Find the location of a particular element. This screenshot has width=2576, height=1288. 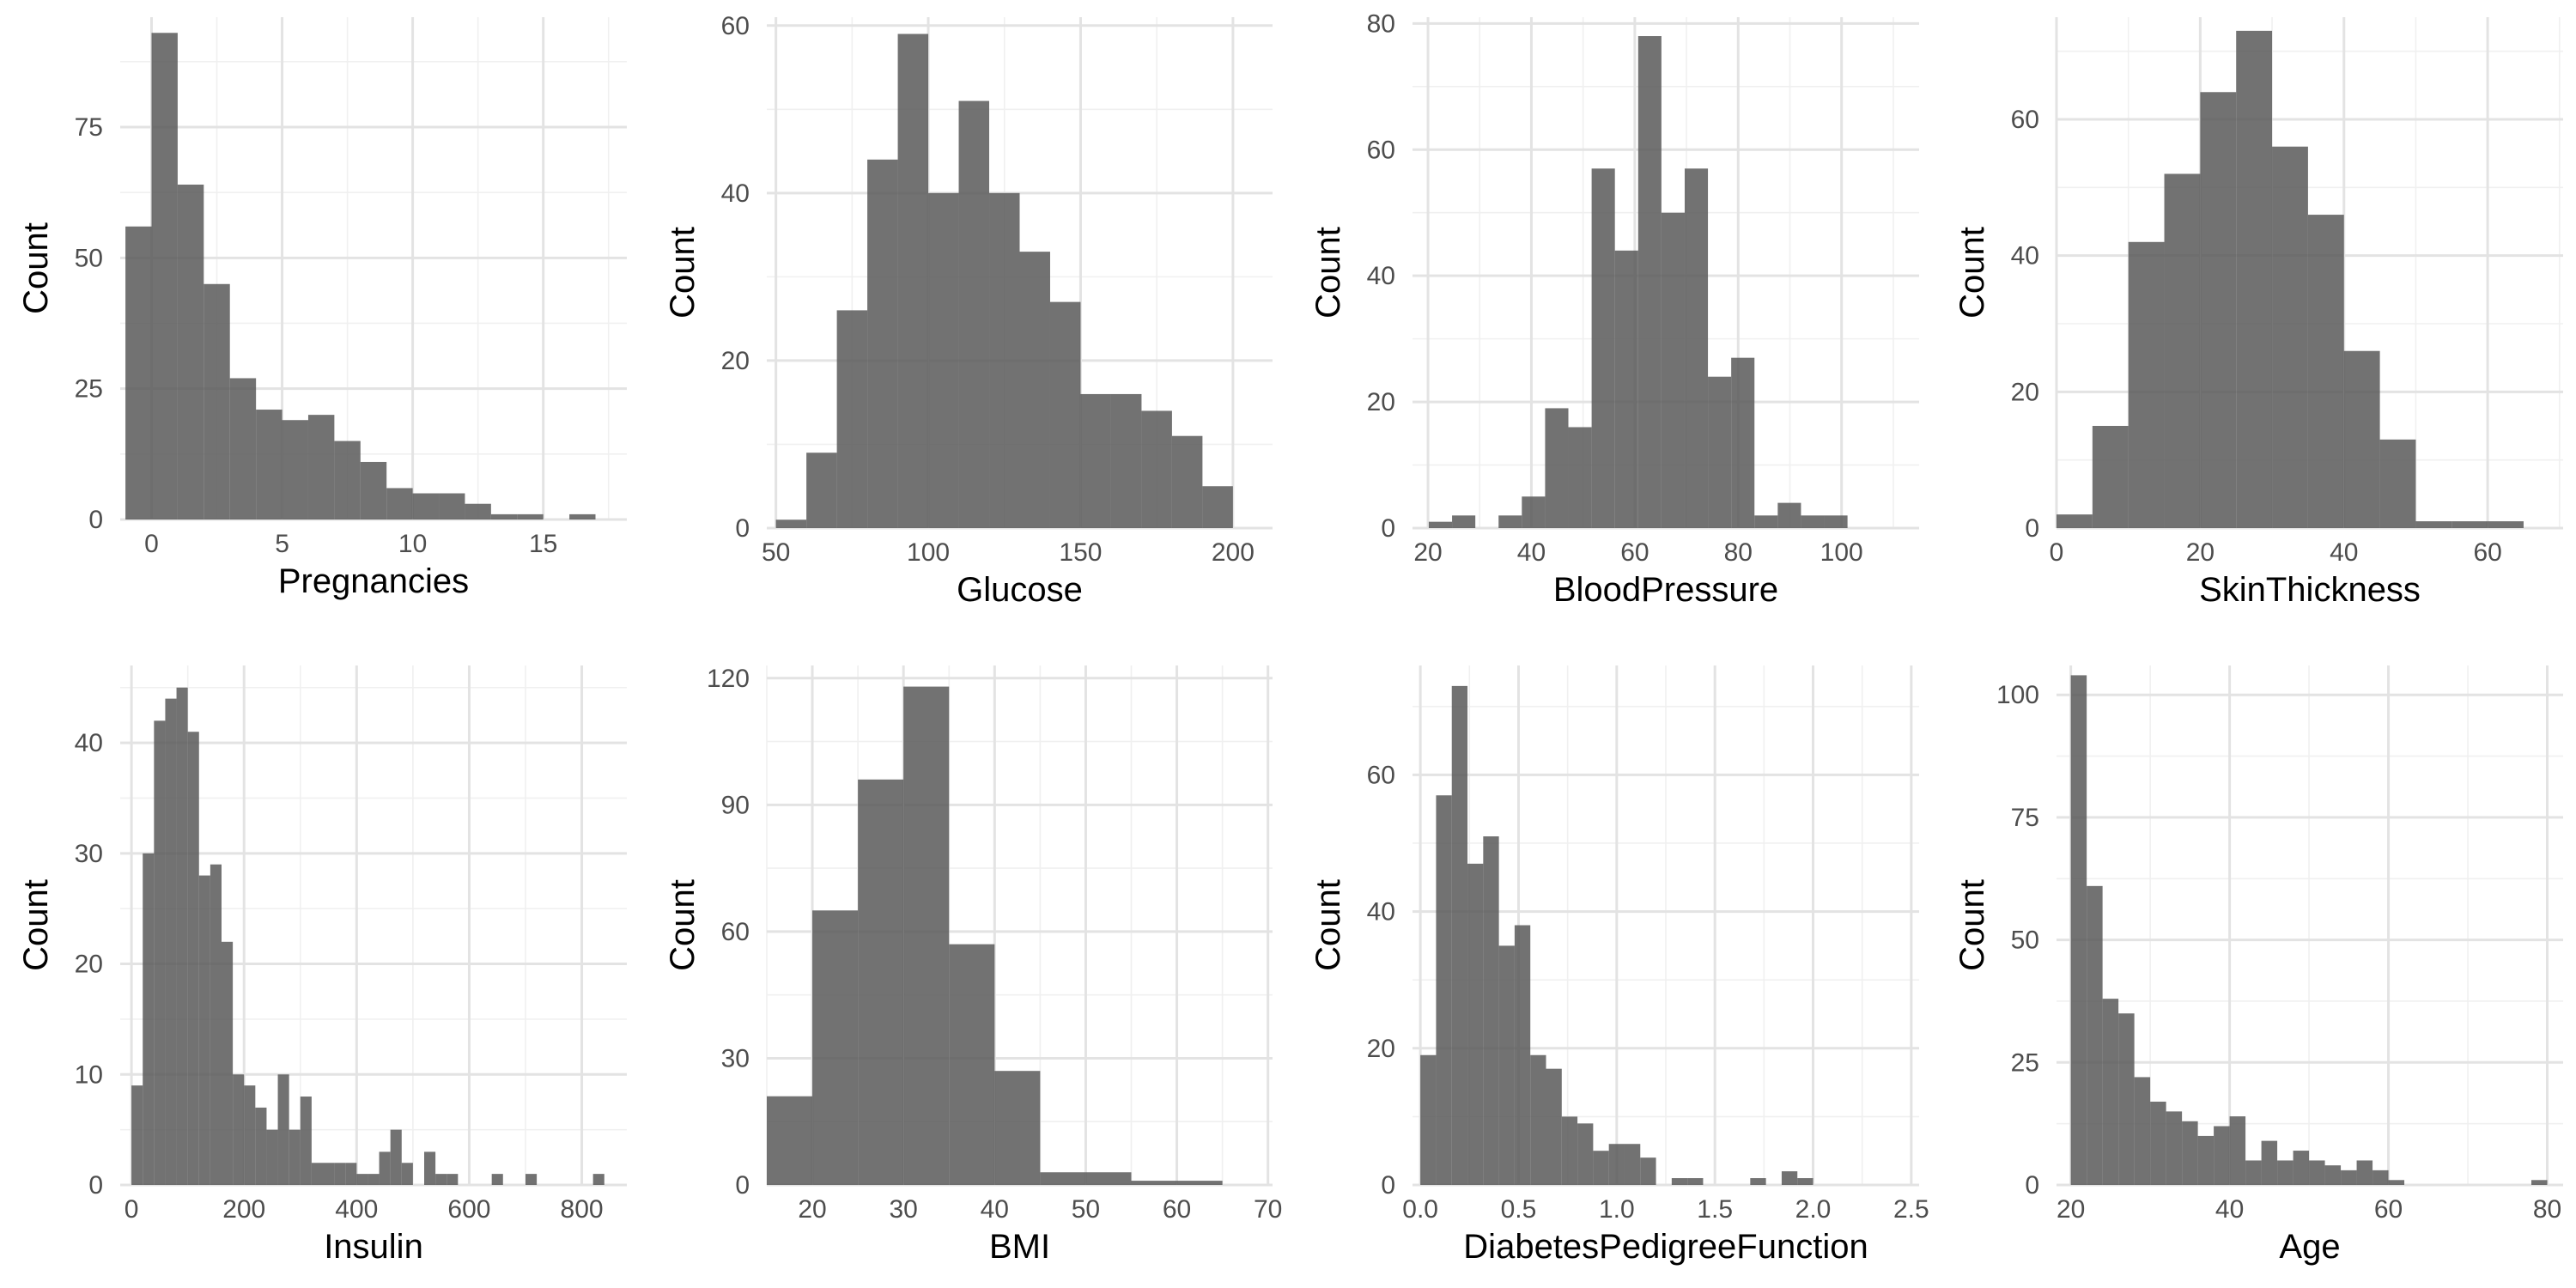

y-tick-label: 25 is located at coordinates (89, 389).